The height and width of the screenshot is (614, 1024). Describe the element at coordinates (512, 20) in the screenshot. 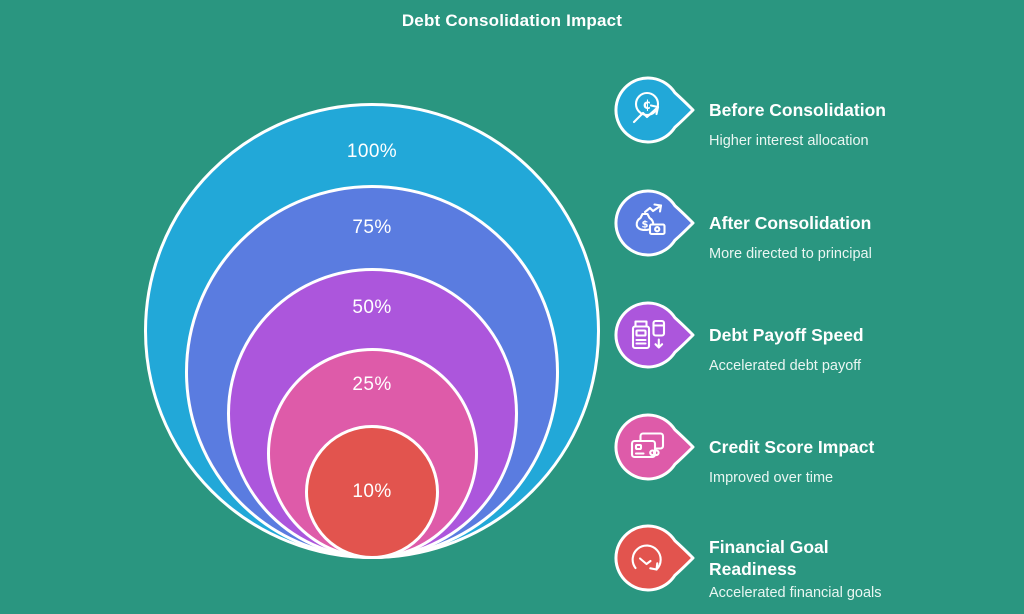

I see `page-title: Debt Consolidation Impact` at that location.